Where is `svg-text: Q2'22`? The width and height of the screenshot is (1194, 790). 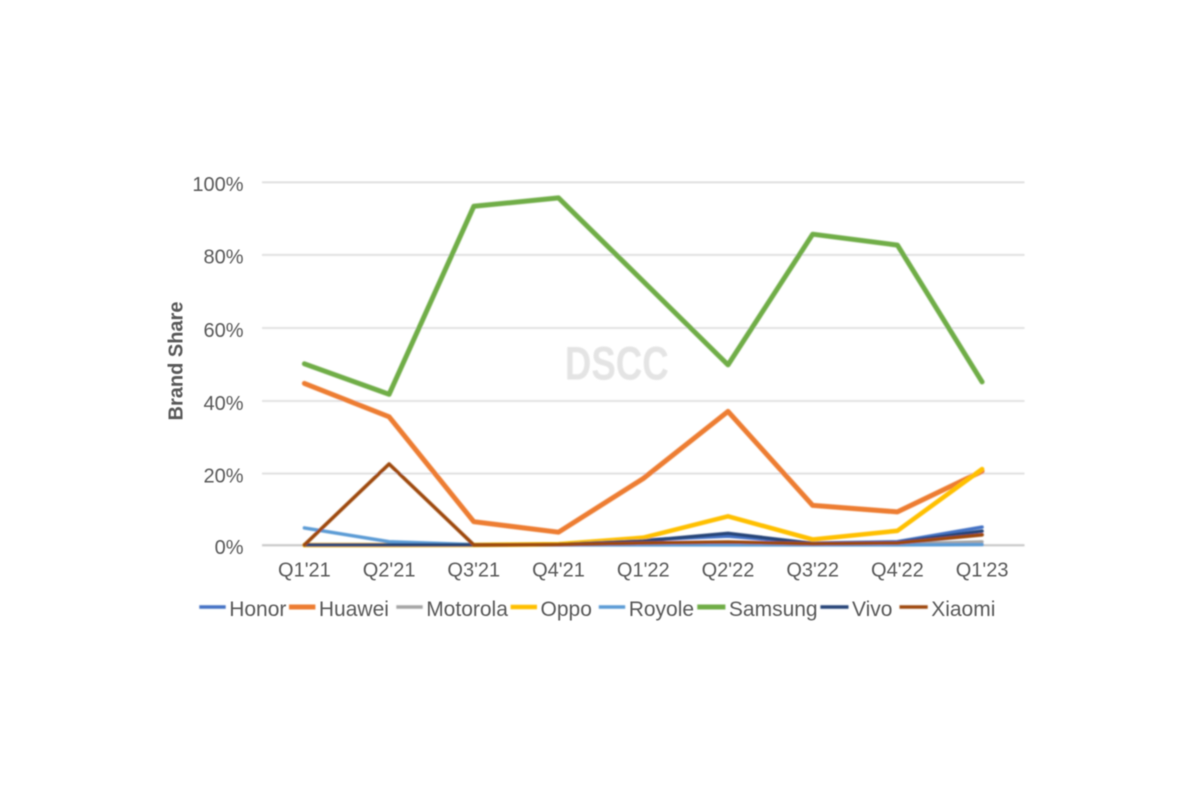 svg-text: Q2'22 is located at coordinates (728, 571).